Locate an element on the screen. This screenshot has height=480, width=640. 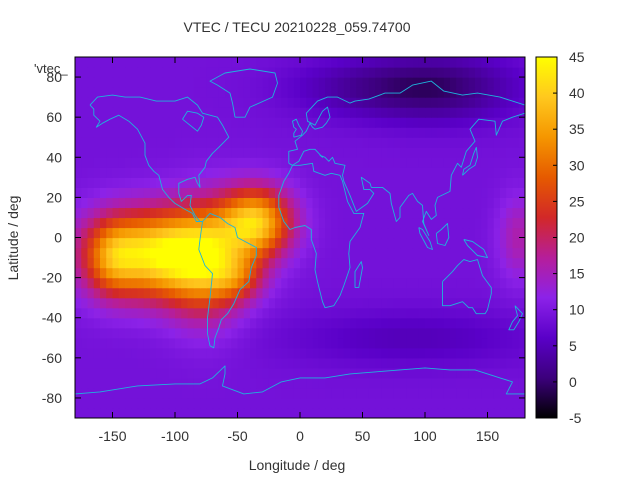
y-tick-label: 20 is located at coordinates (54, 197).